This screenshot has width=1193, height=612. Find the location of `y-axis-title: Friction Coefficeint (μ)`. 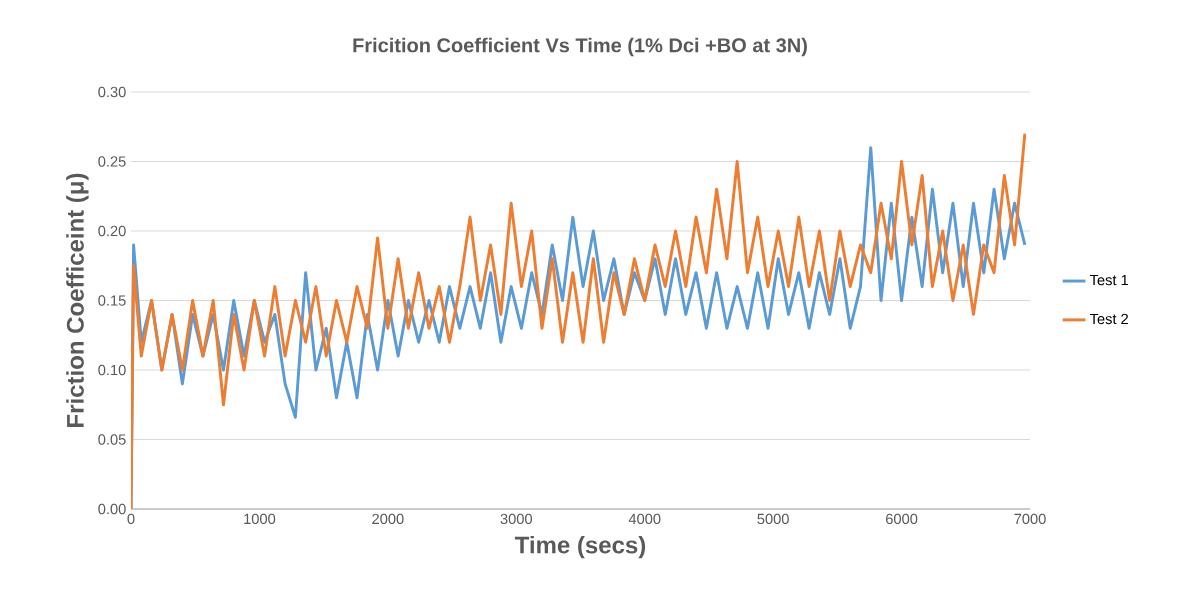

y-axis-title: Friction Coefficeint (μ) is located at coordinates (77, 300).